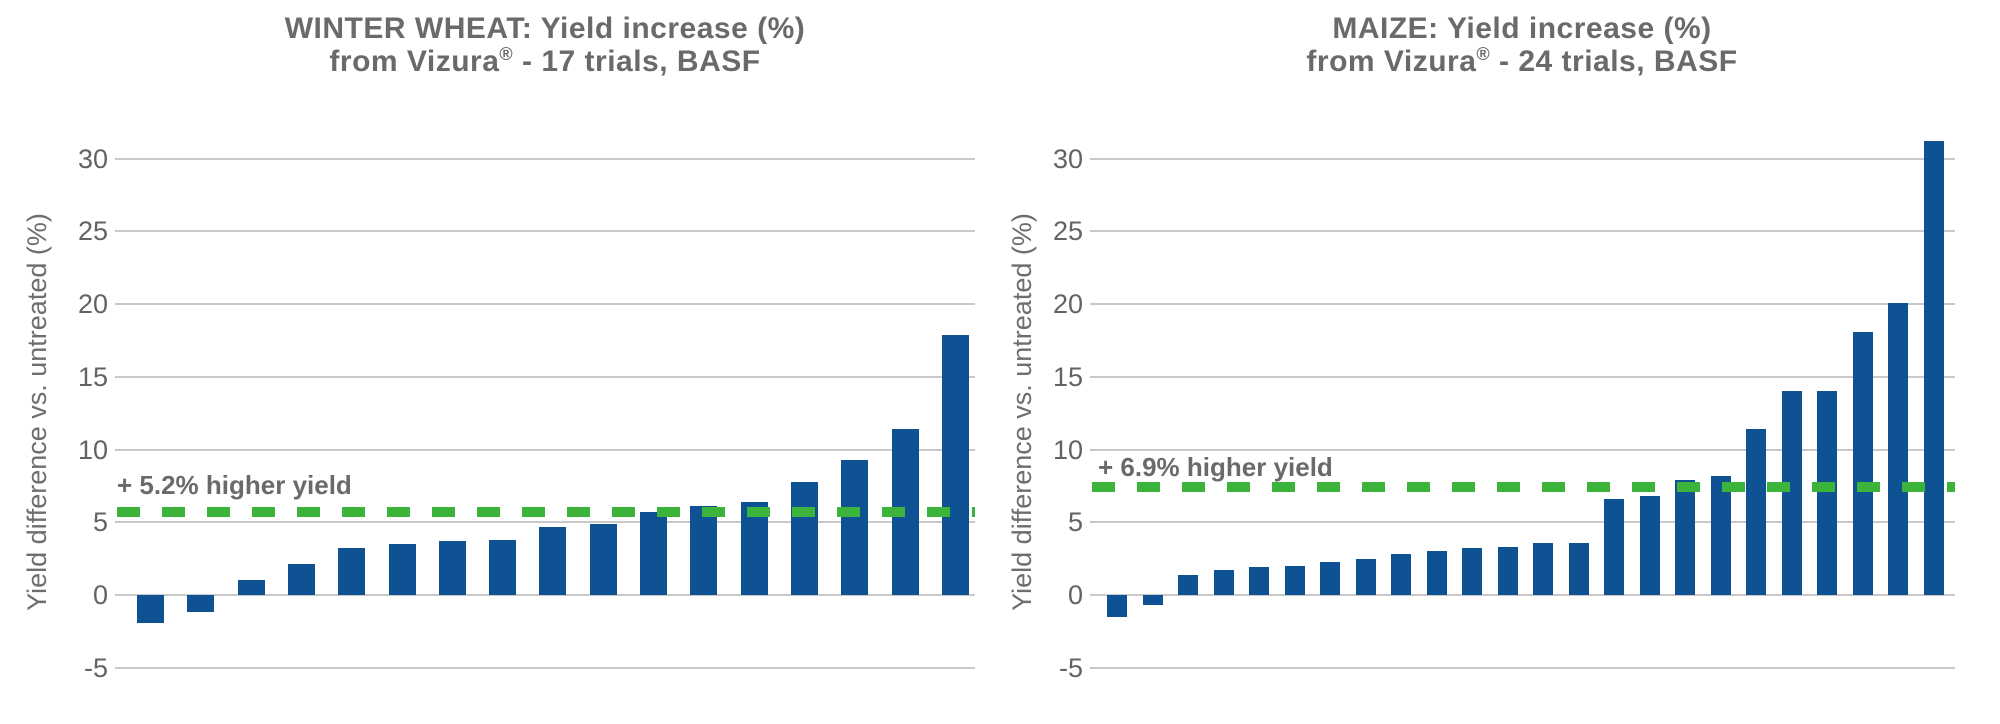  I want to click on title-text: - 17 trials, BASF, so click(637, 61).